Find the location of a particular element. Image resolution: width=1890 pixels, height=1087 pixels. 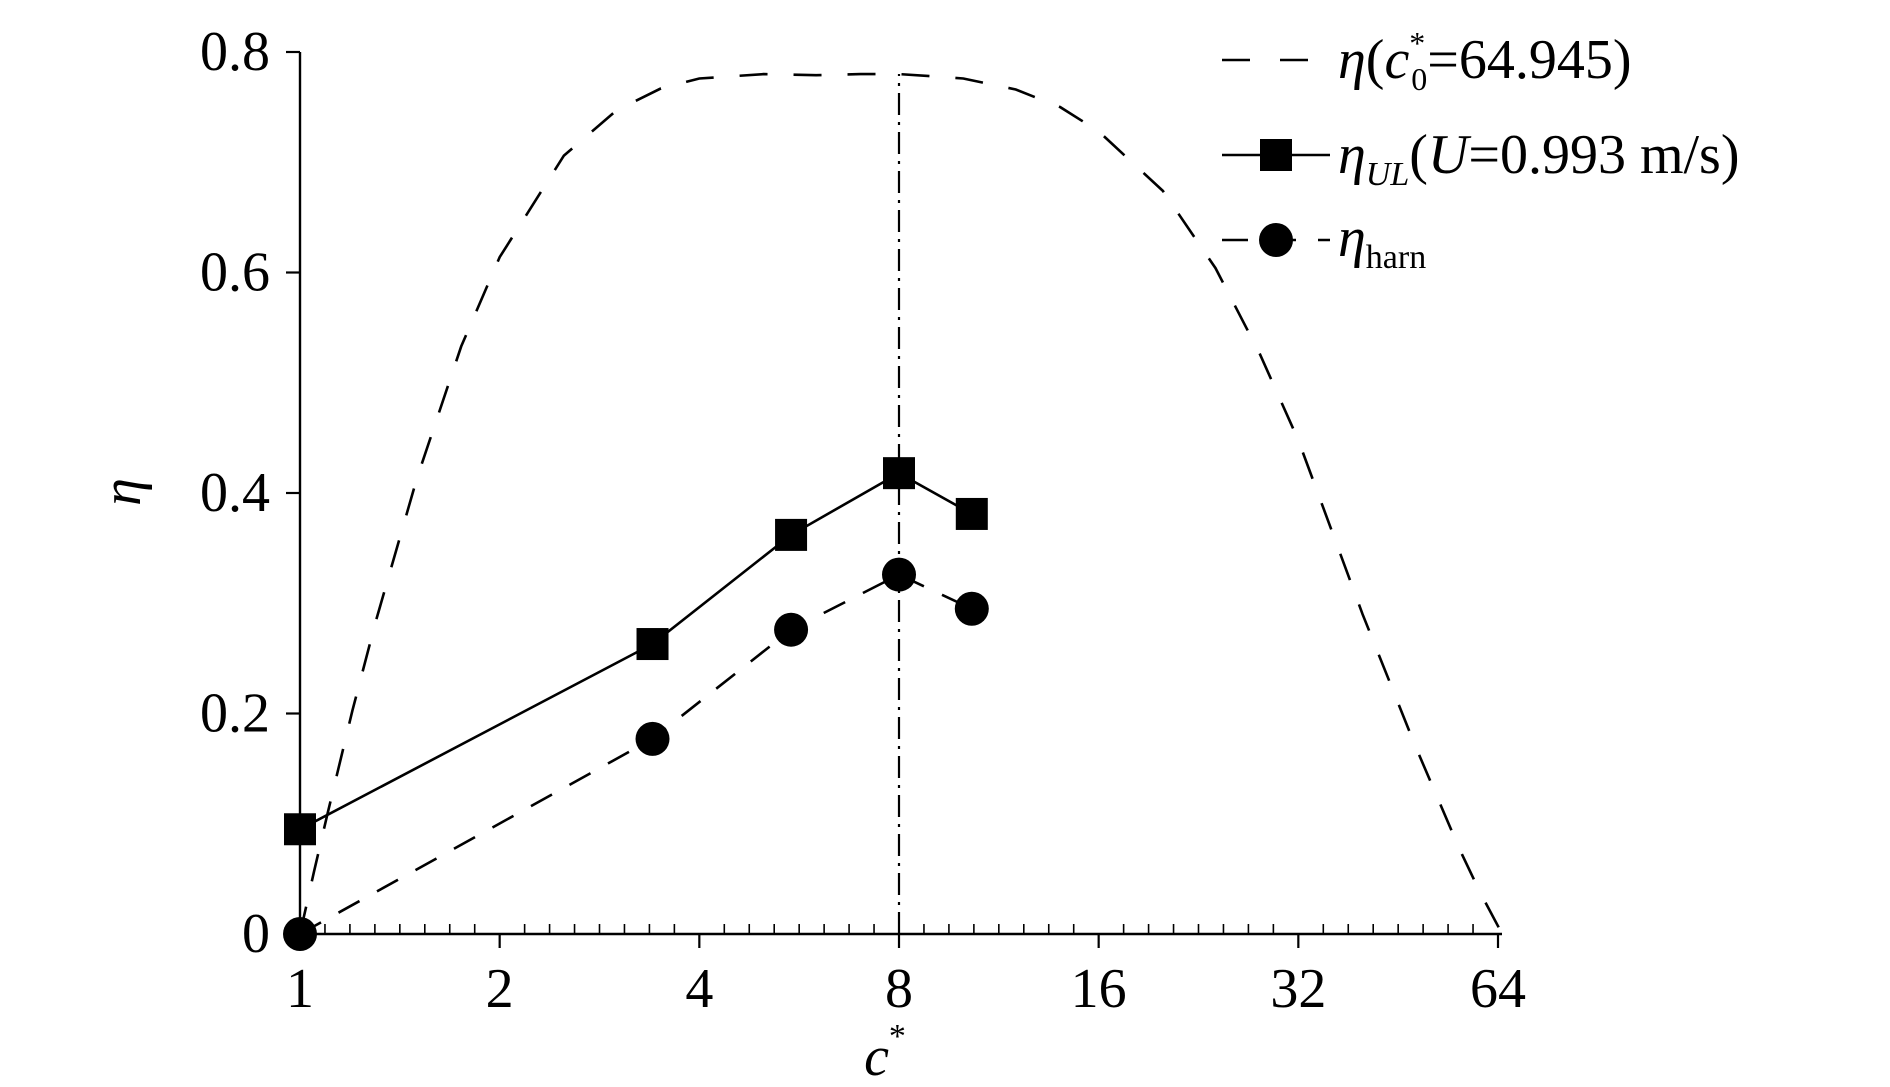

y-axis-title: η is located at coordinates (122, 492).